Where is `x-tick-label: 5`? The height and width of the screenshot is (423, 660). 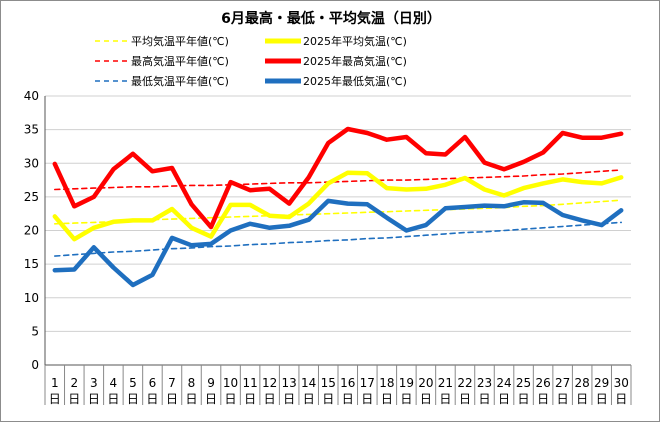 x-tick-label: 5 is located at coordinates (133, 383).